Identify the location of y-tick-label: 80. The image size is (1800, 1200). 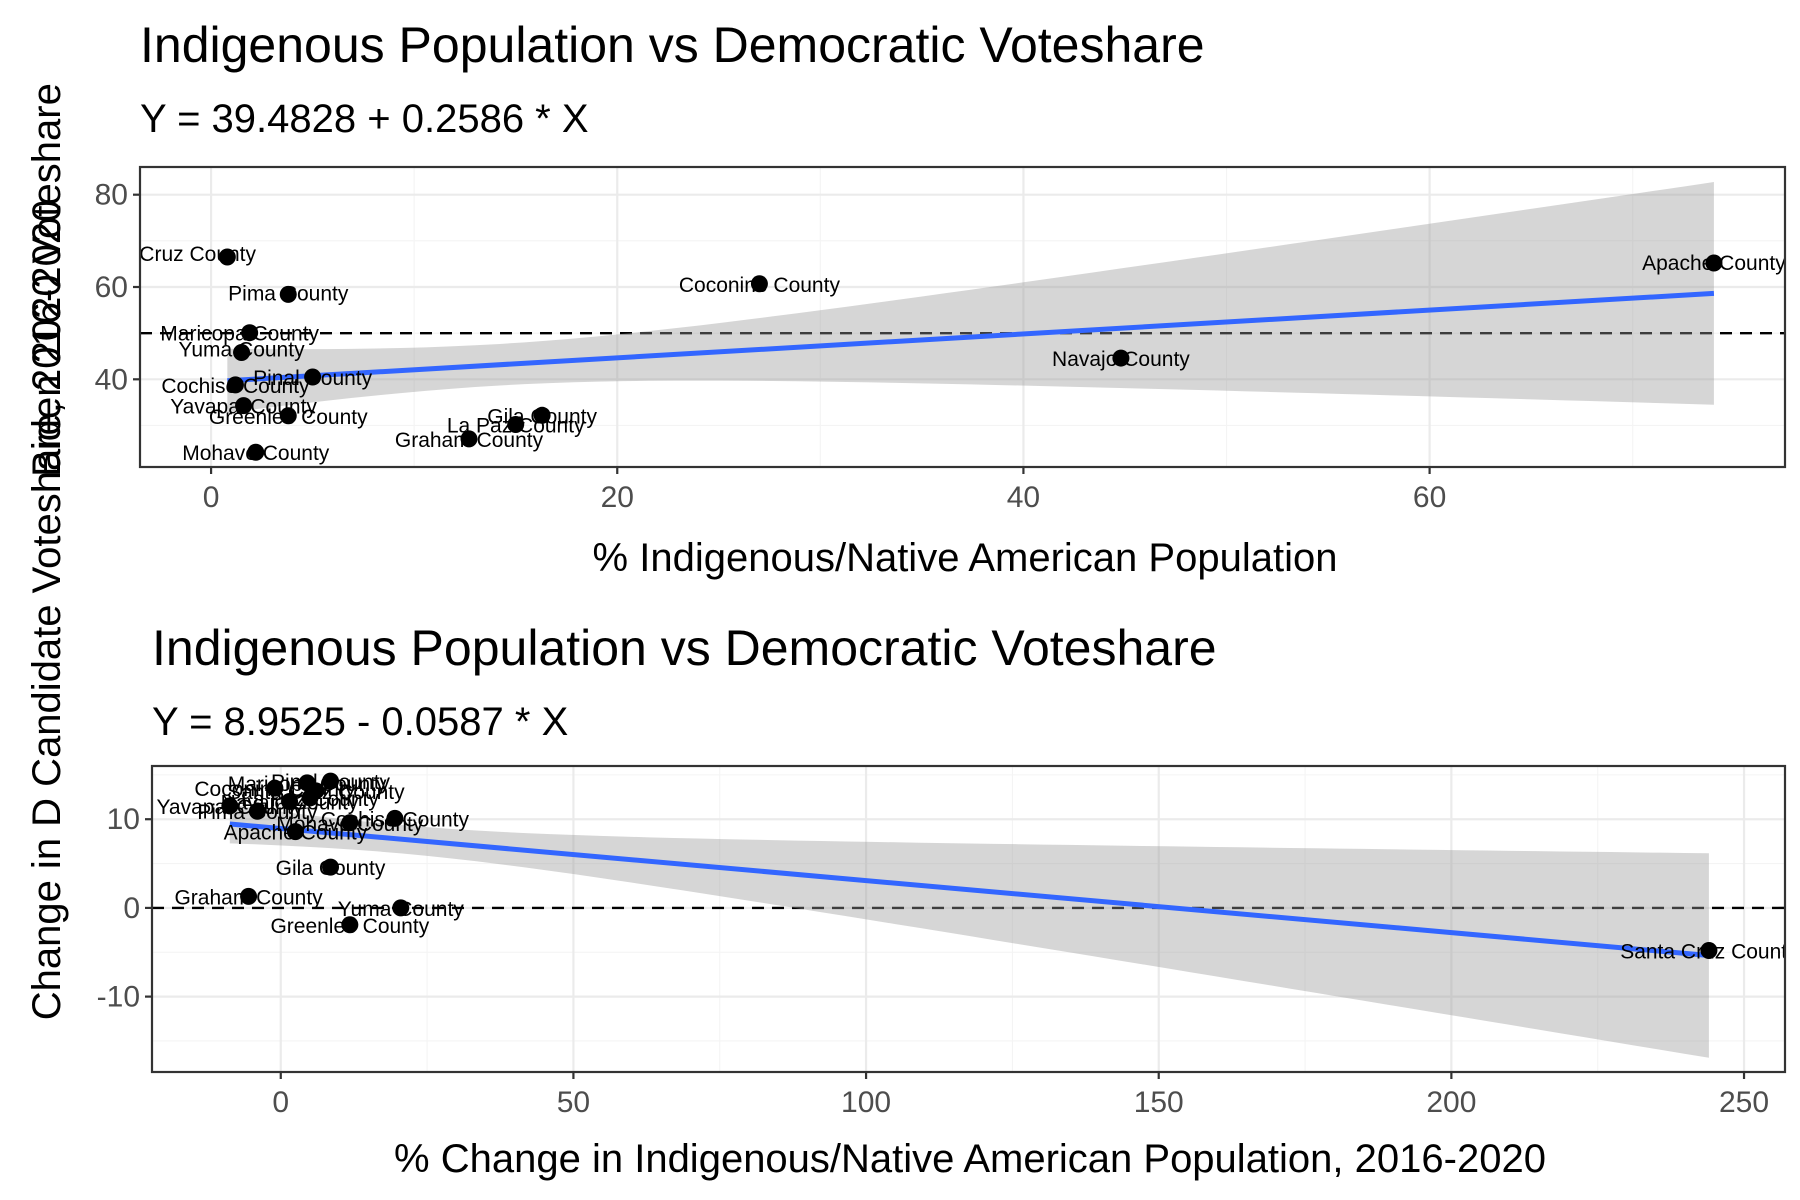
(111, 195).